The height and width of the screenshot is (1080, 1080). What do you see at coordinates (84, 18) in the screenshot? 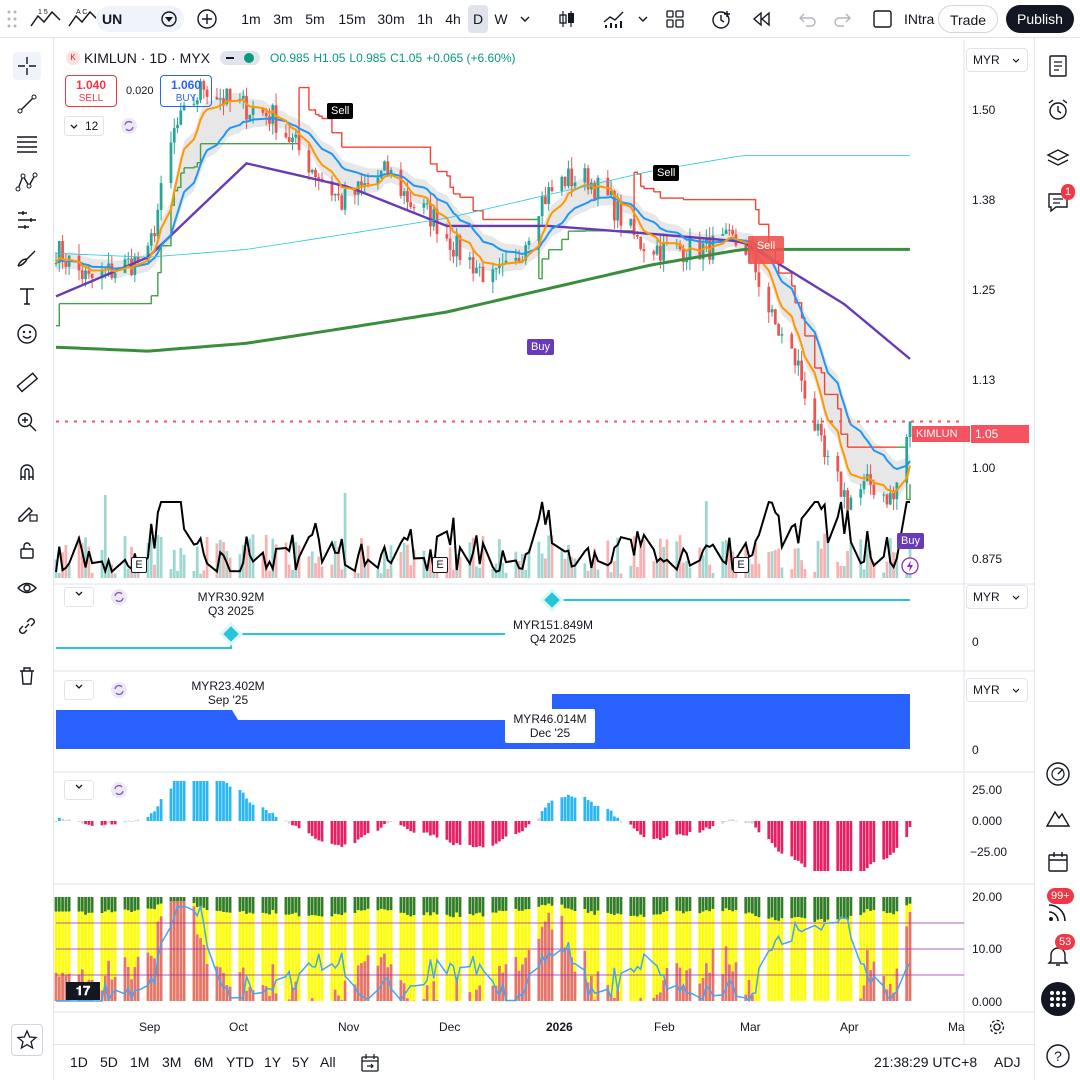
I see `compare-chart-icon: A C` at bounding box center [84, 18].